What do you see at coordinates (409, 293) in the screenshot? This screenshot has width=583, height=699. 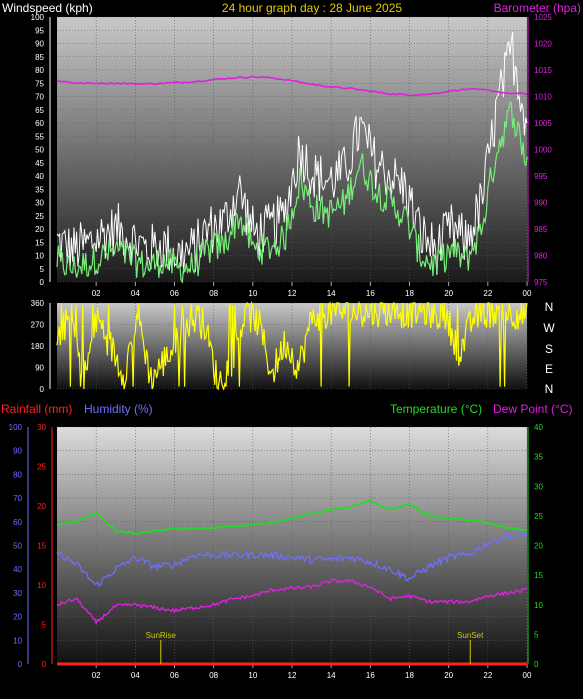 I see `wind-xtick-label: 18` at bounding box center [409, 293].